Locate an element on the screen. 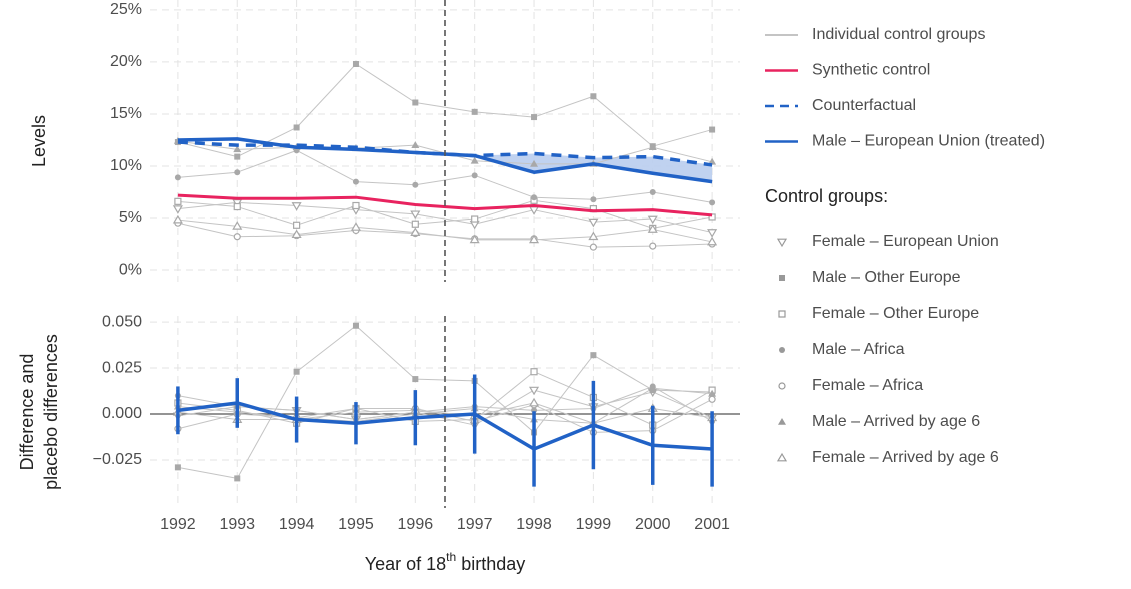 The image size is (1131, 589). legend-label: Female – Africa is located at coordinates (867, 385).